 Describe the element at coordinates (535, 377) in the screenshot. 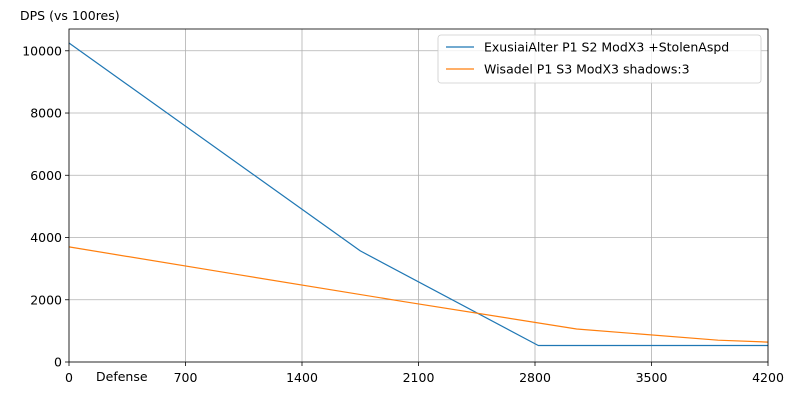

I see `x-tick-label: 2800` at that location.